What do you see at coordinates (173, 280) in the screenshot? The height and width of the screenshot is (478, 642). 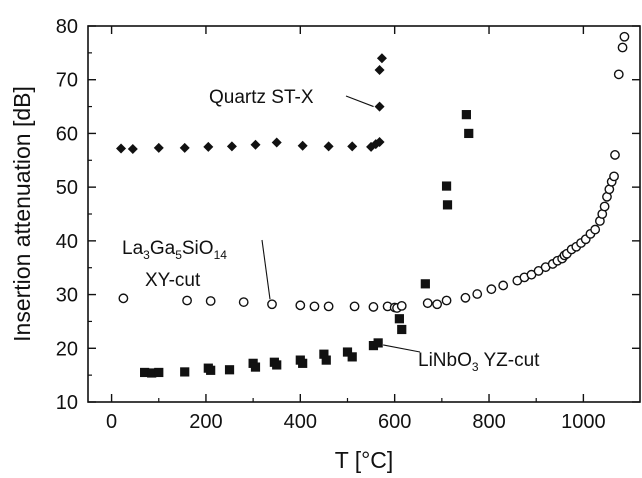 I see `annotation-langasite-cut: XY-cut` at bounding box center [173, 280].